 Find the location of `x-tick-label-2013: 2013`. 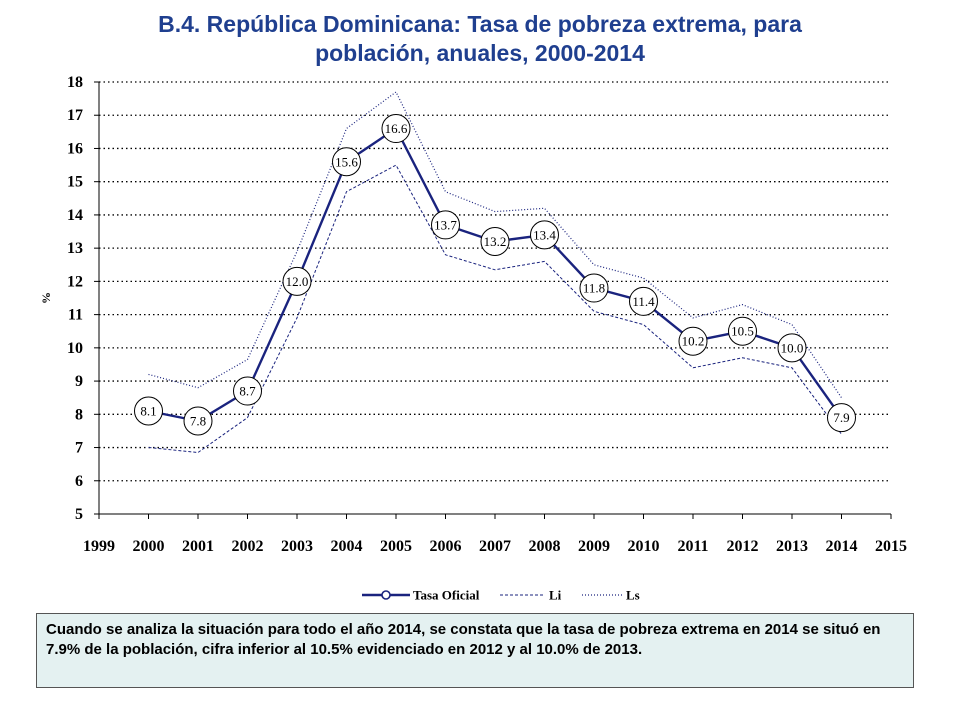

x-tick-label-2013: 2013 is located at coordinates (792, 546).